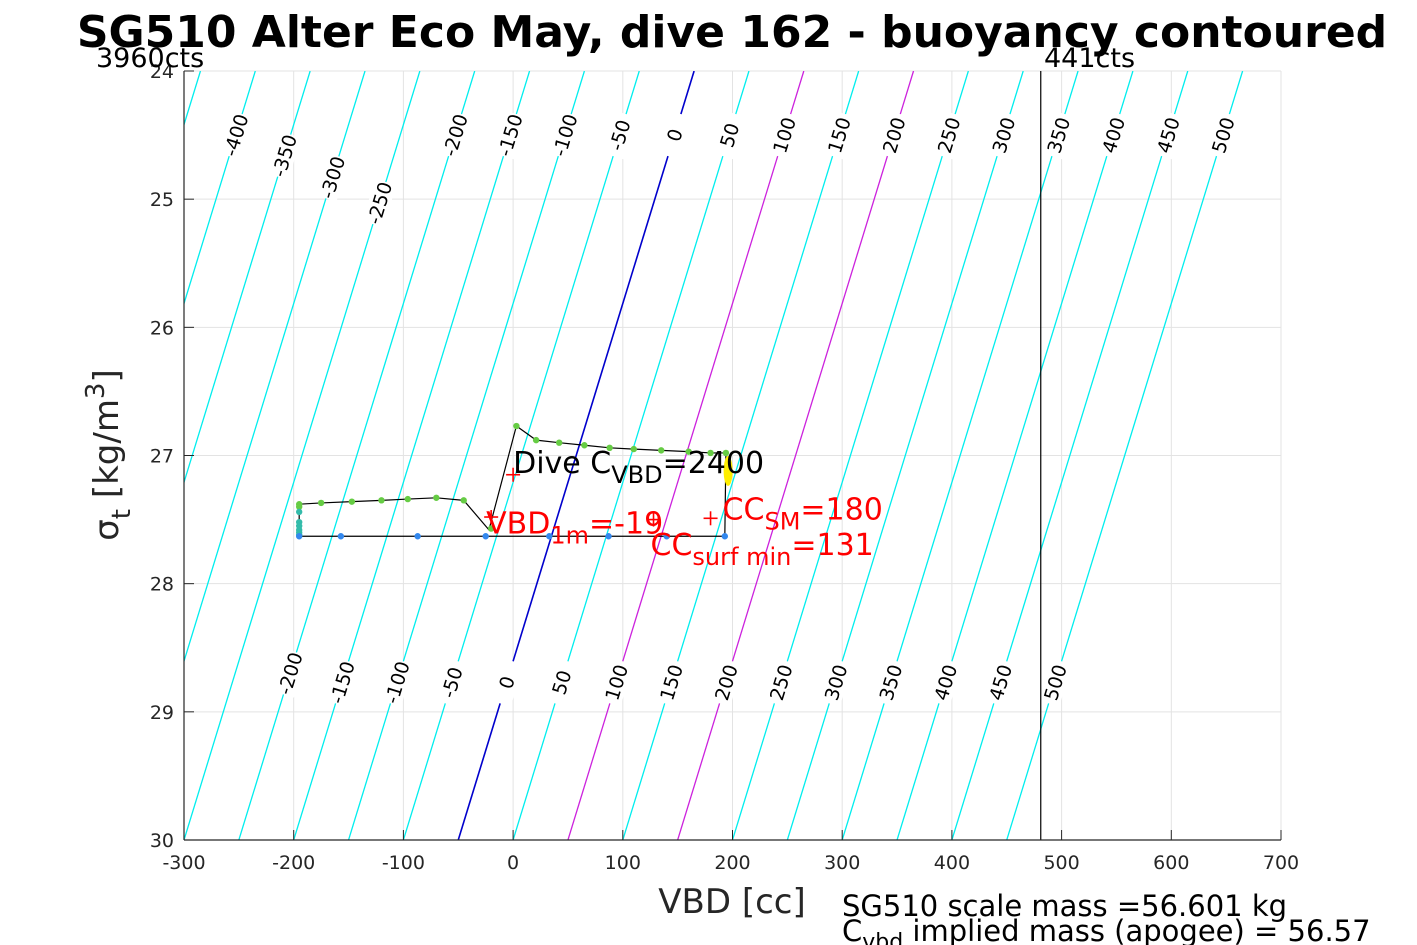 This screenshot has height=945, width=1417. Describe the element at coordinates (162, 328) in the screenshot. I see `y-tick-label: 26` at that location.